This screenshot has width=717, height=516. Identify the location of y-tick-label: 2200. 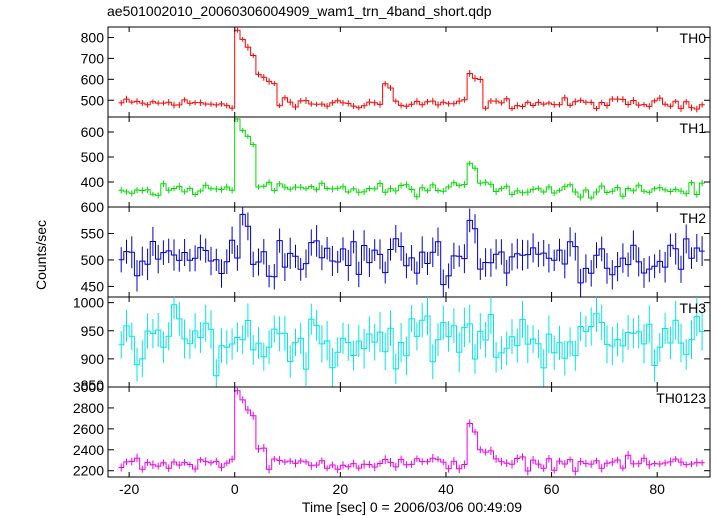
(88, 471).